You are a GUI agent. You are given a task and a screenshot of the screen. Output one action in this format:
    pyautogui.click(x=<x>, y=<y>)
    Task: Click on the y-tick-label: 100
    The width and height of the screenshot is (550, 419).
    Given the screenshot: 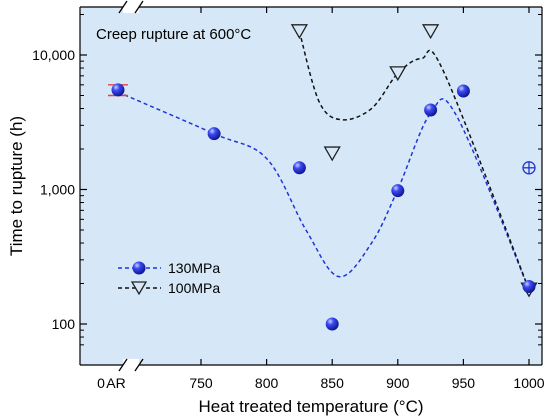 What is the action you would take?
    pyautogui.click(x=64, y=324)
    